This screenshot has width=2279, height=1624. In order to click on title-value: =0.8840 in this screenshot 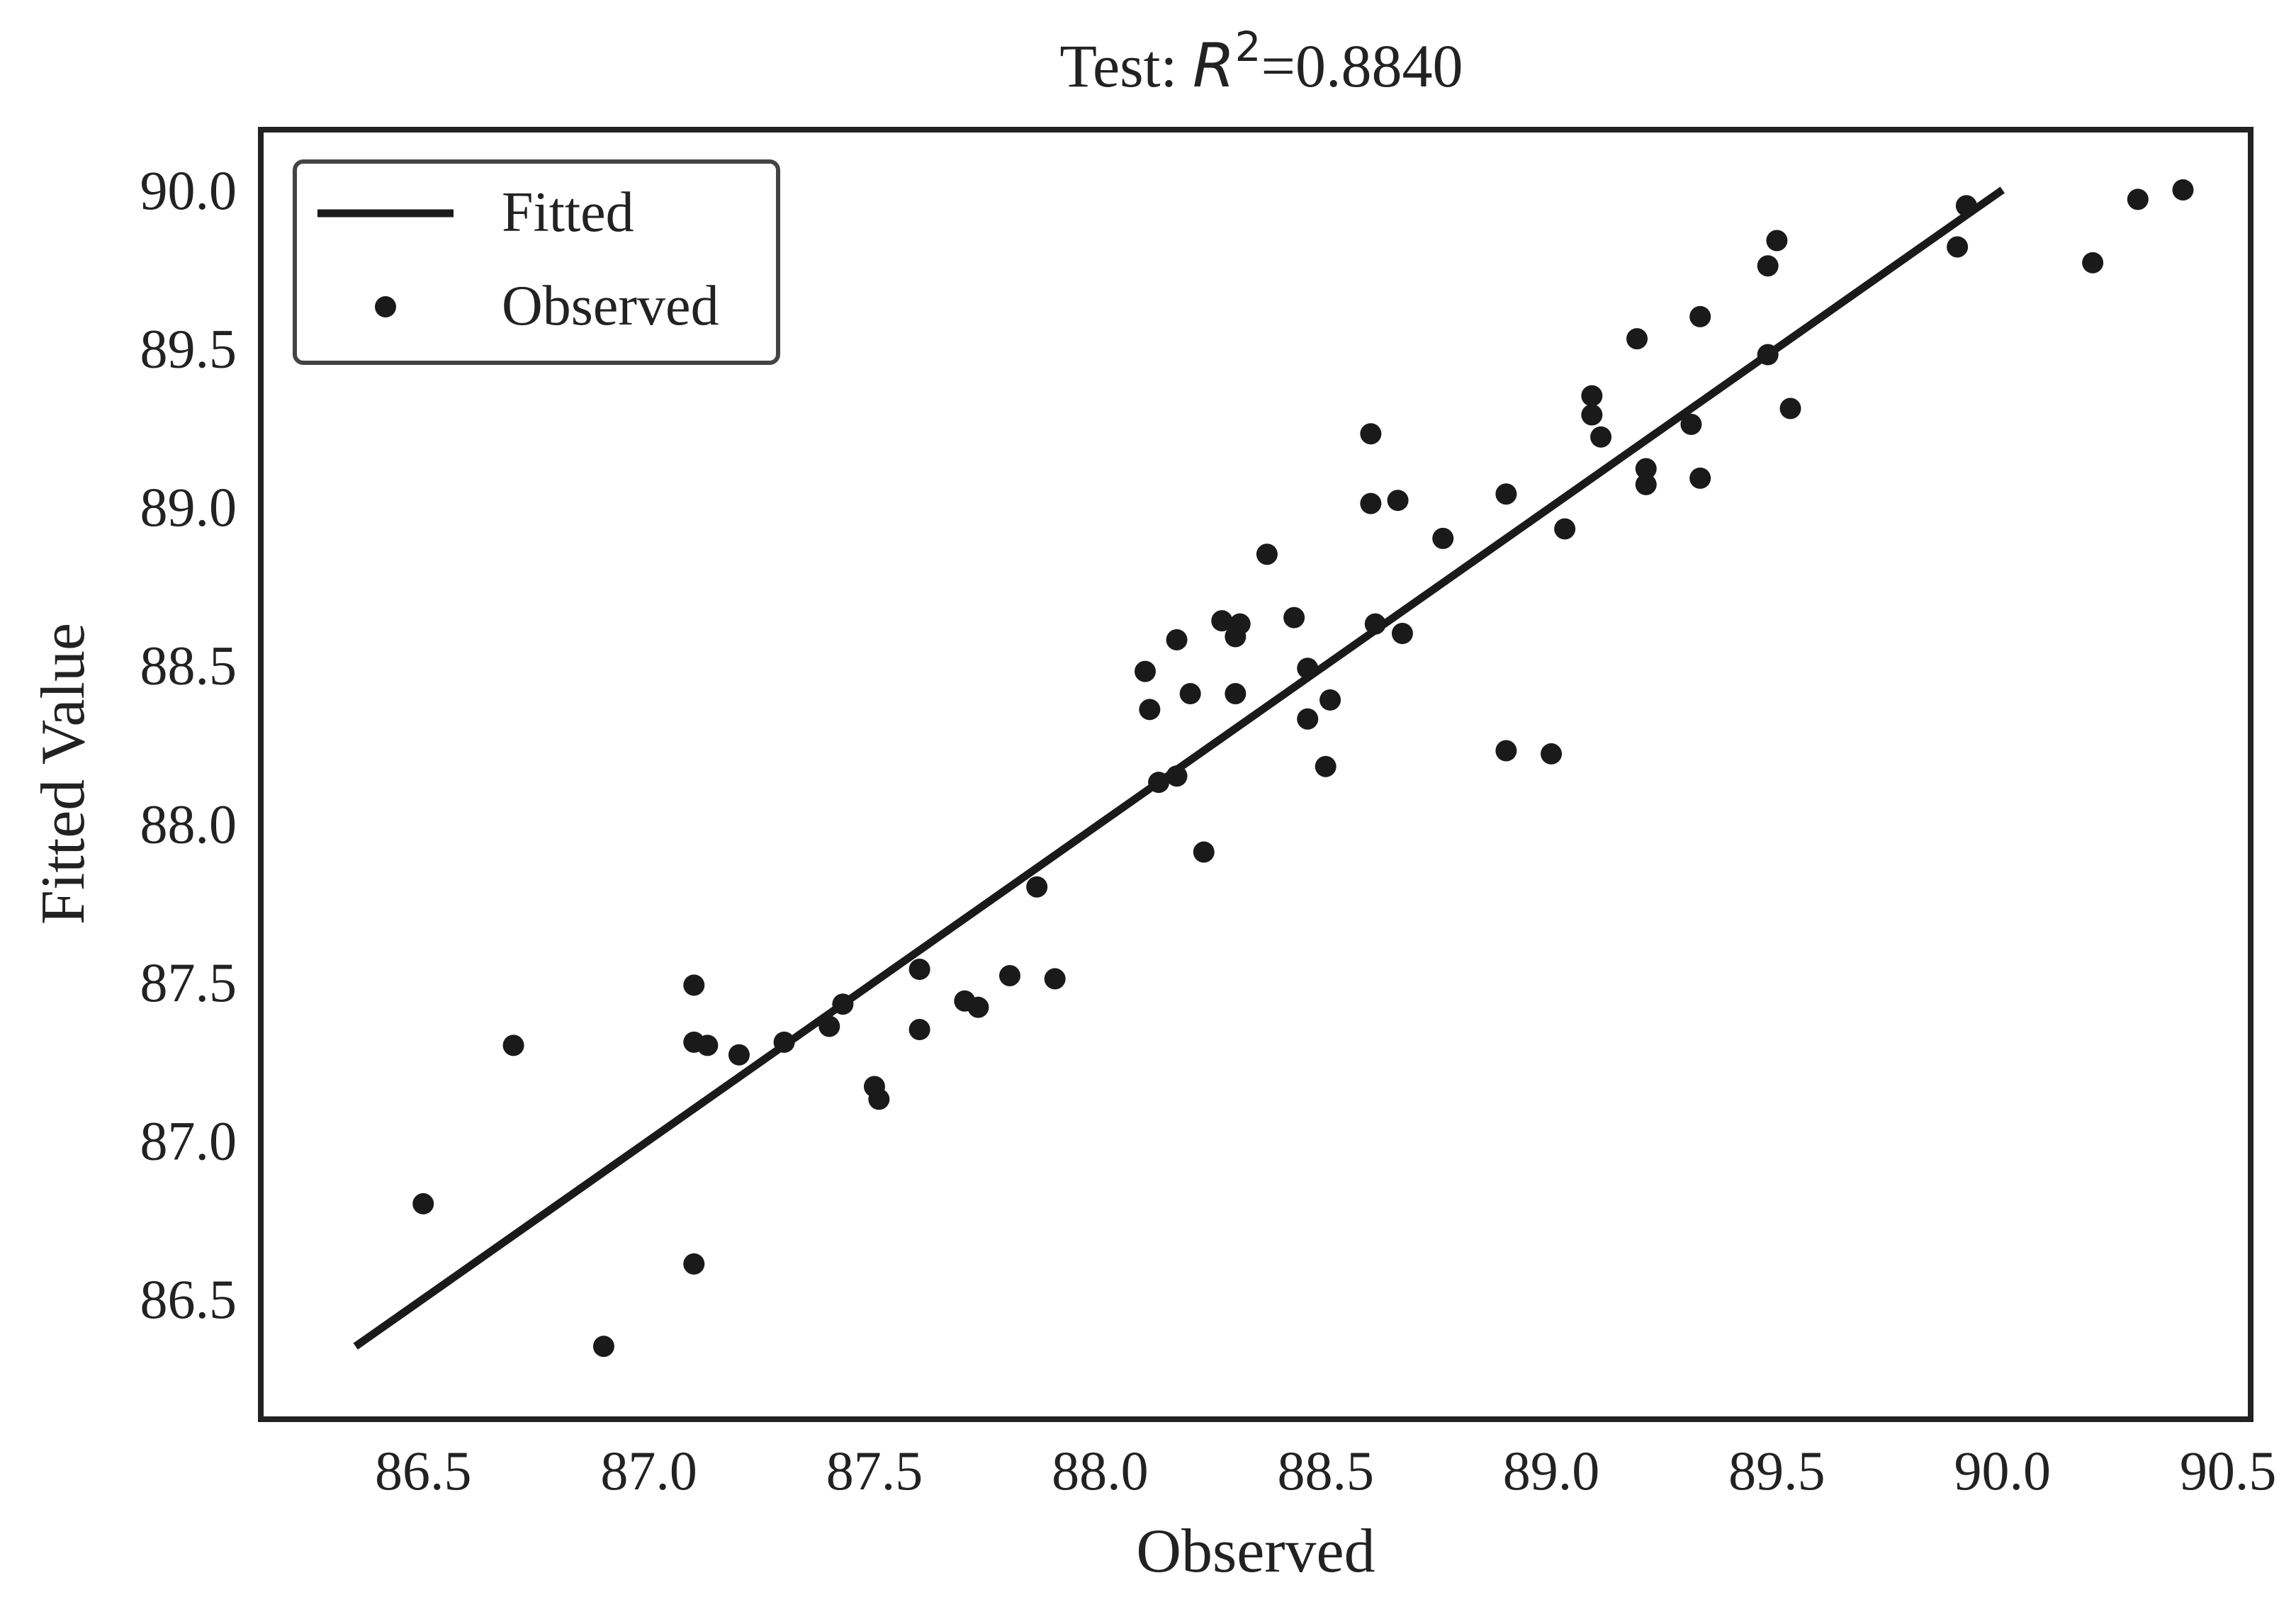, I will do `click(1362, 66)`.